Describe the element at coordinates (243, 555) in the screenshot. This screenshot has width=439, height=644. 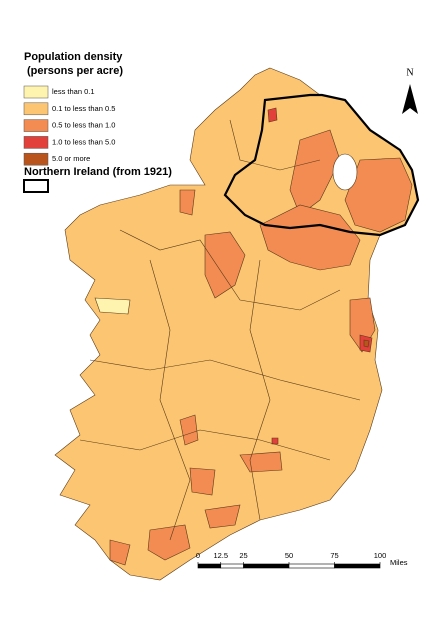
I see `scale-tick-label: 25` at that location.